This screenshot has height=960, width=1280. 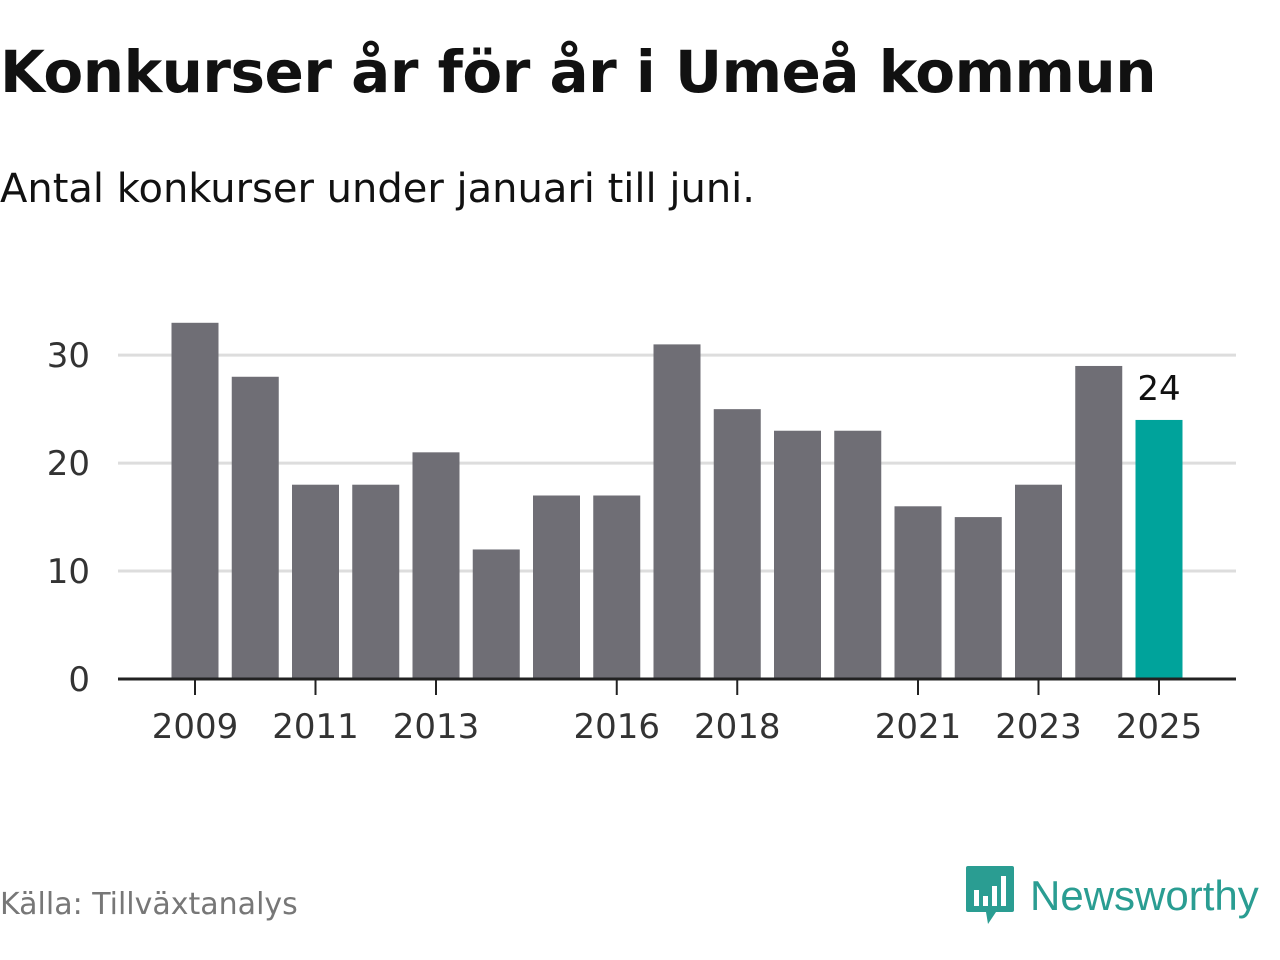 I want to click on newsworthy-logo-icon, so click(x=990, y=895).